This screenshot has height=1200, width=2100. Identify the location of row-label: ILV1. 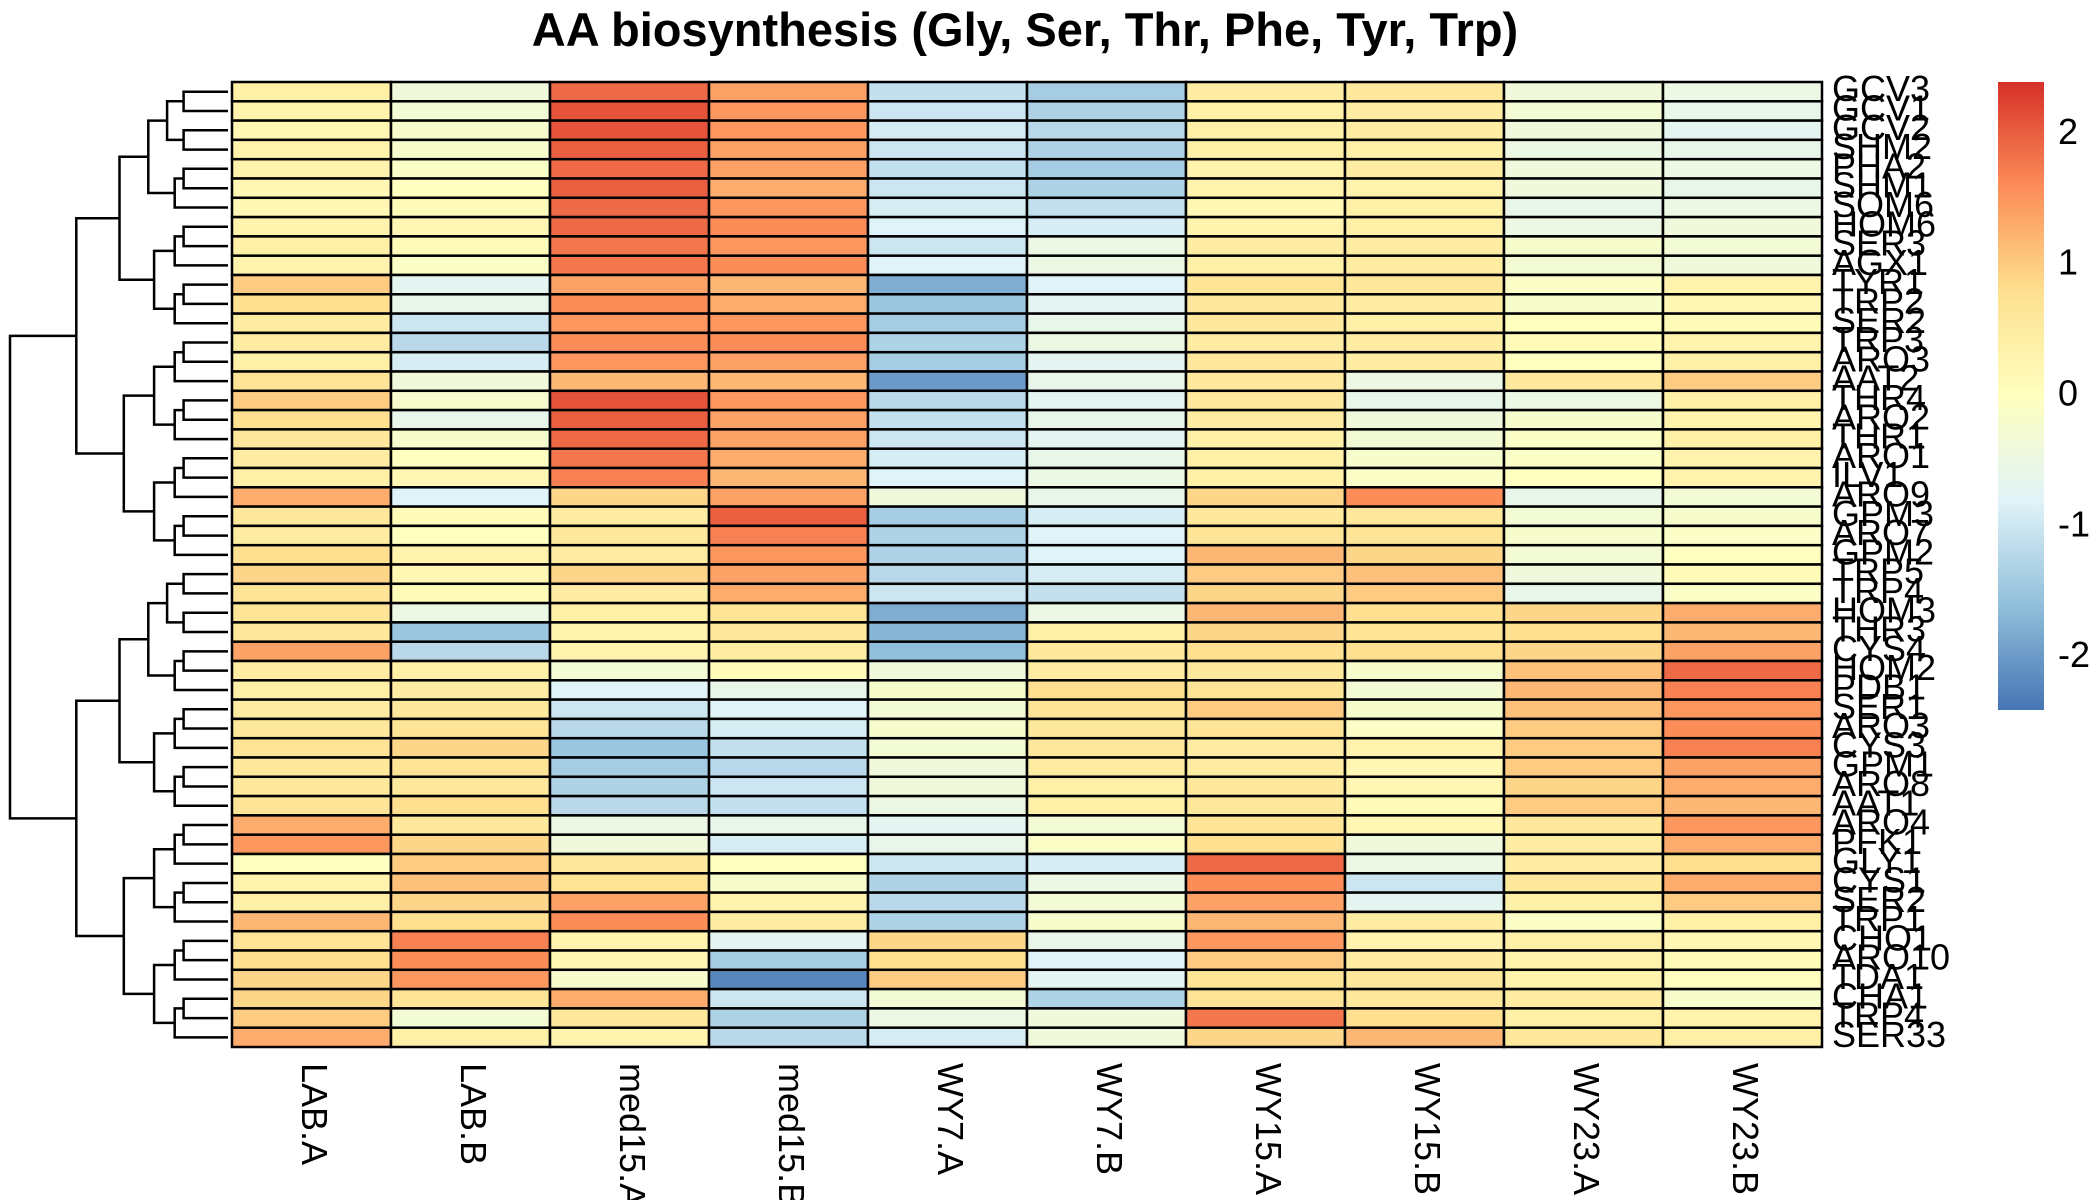
(1867, 474).